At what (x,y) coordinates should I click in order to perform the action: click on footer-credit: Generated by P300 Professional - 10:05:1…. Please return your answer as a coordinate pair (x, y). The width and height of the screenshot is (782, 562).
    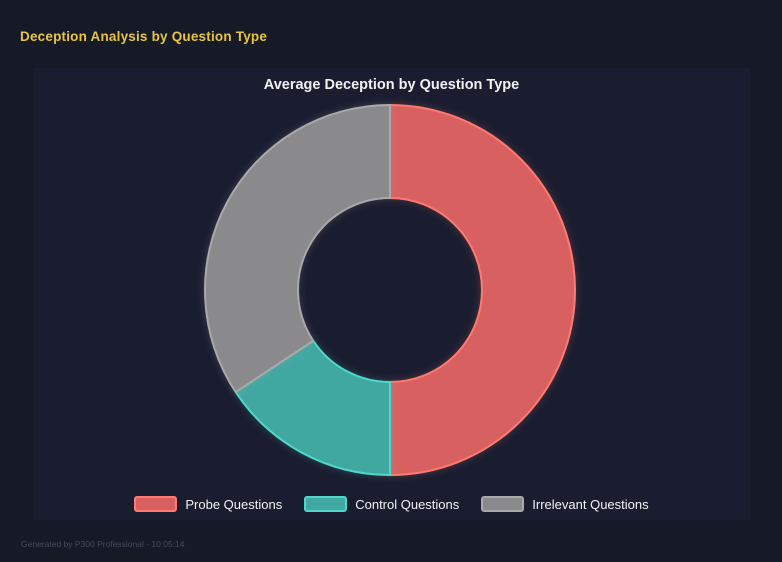
    Looking at the image, I should click on (103, 544).